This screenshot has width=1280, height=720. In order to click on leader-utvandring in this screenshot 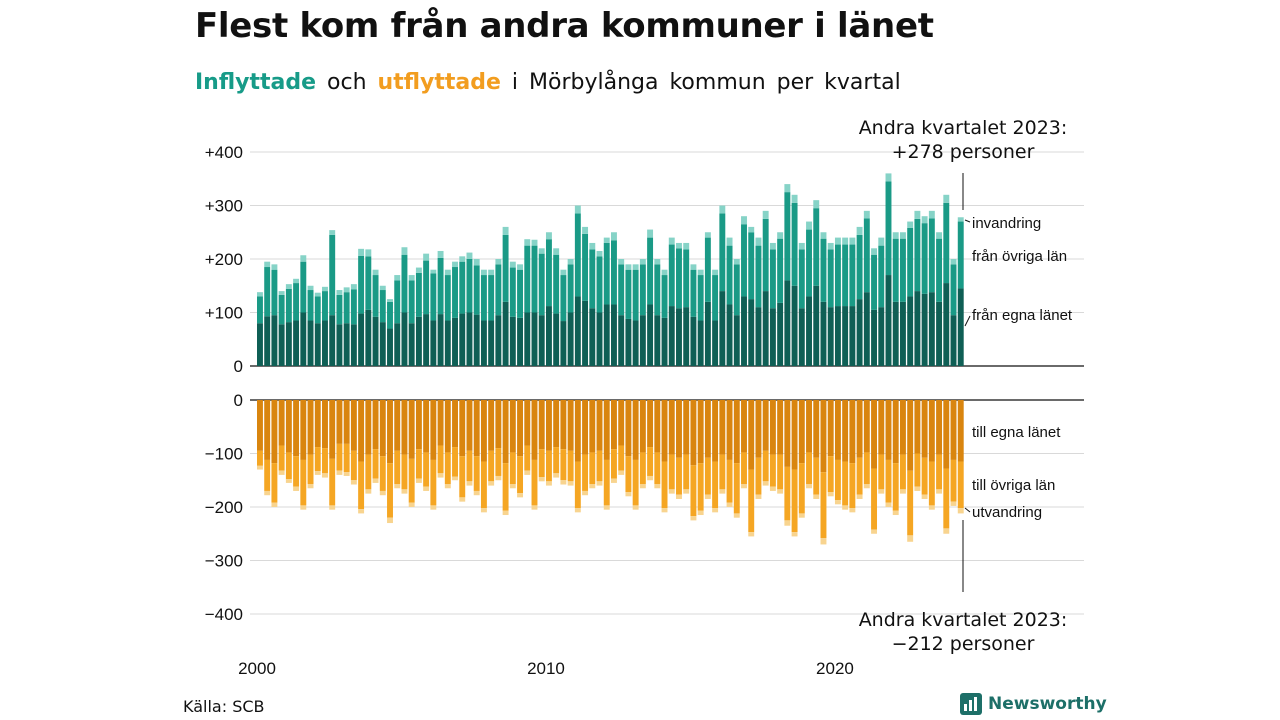, I will do `click(967, 510)`.